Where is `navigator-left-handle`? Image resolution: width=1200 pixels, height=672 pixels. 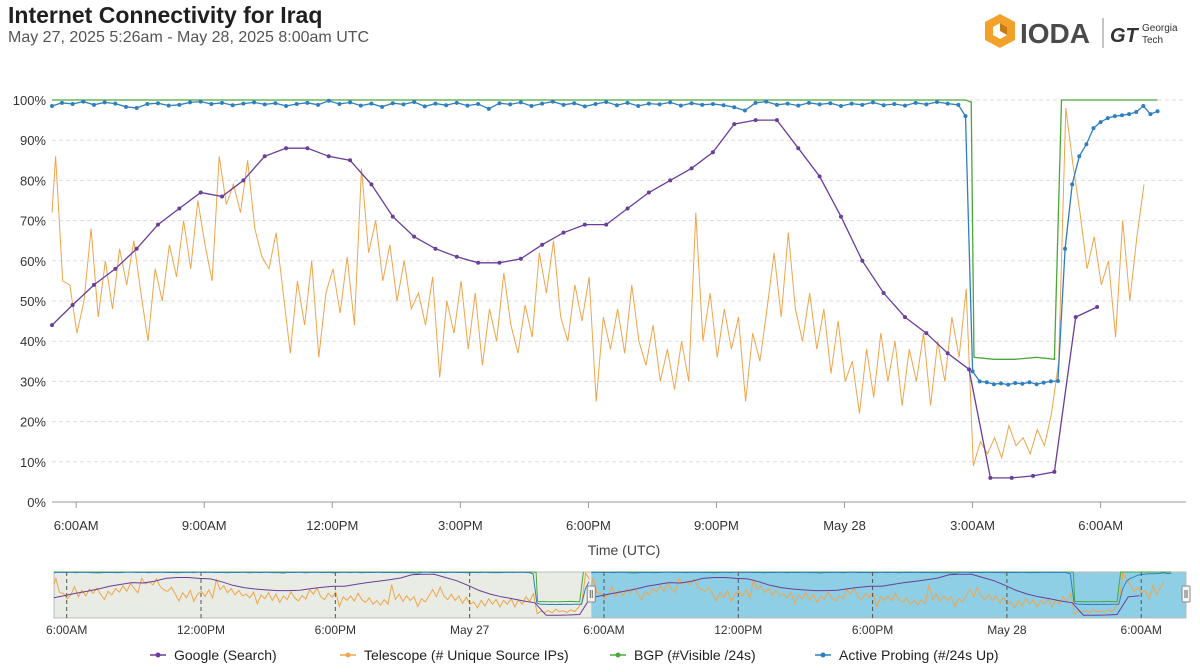 navigator-left-handle is located at coordinates (591, 594).